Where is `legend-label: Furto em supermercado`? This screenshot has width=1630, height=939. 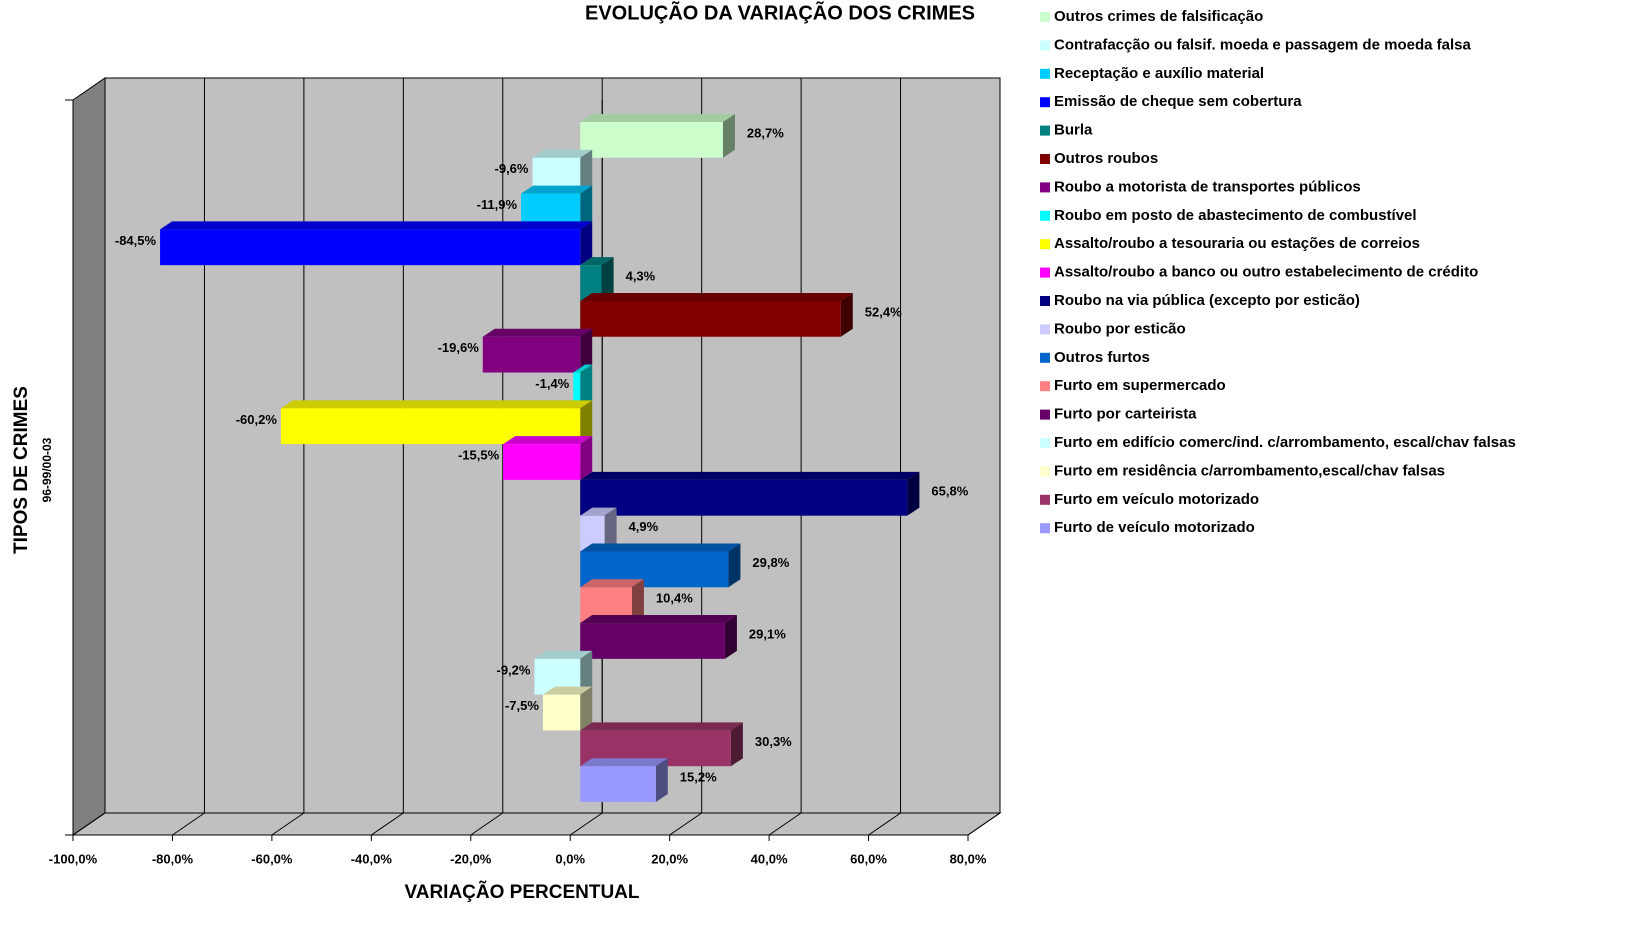 legend-label: Furto em supermercado is located at coordinates (1140, 385).